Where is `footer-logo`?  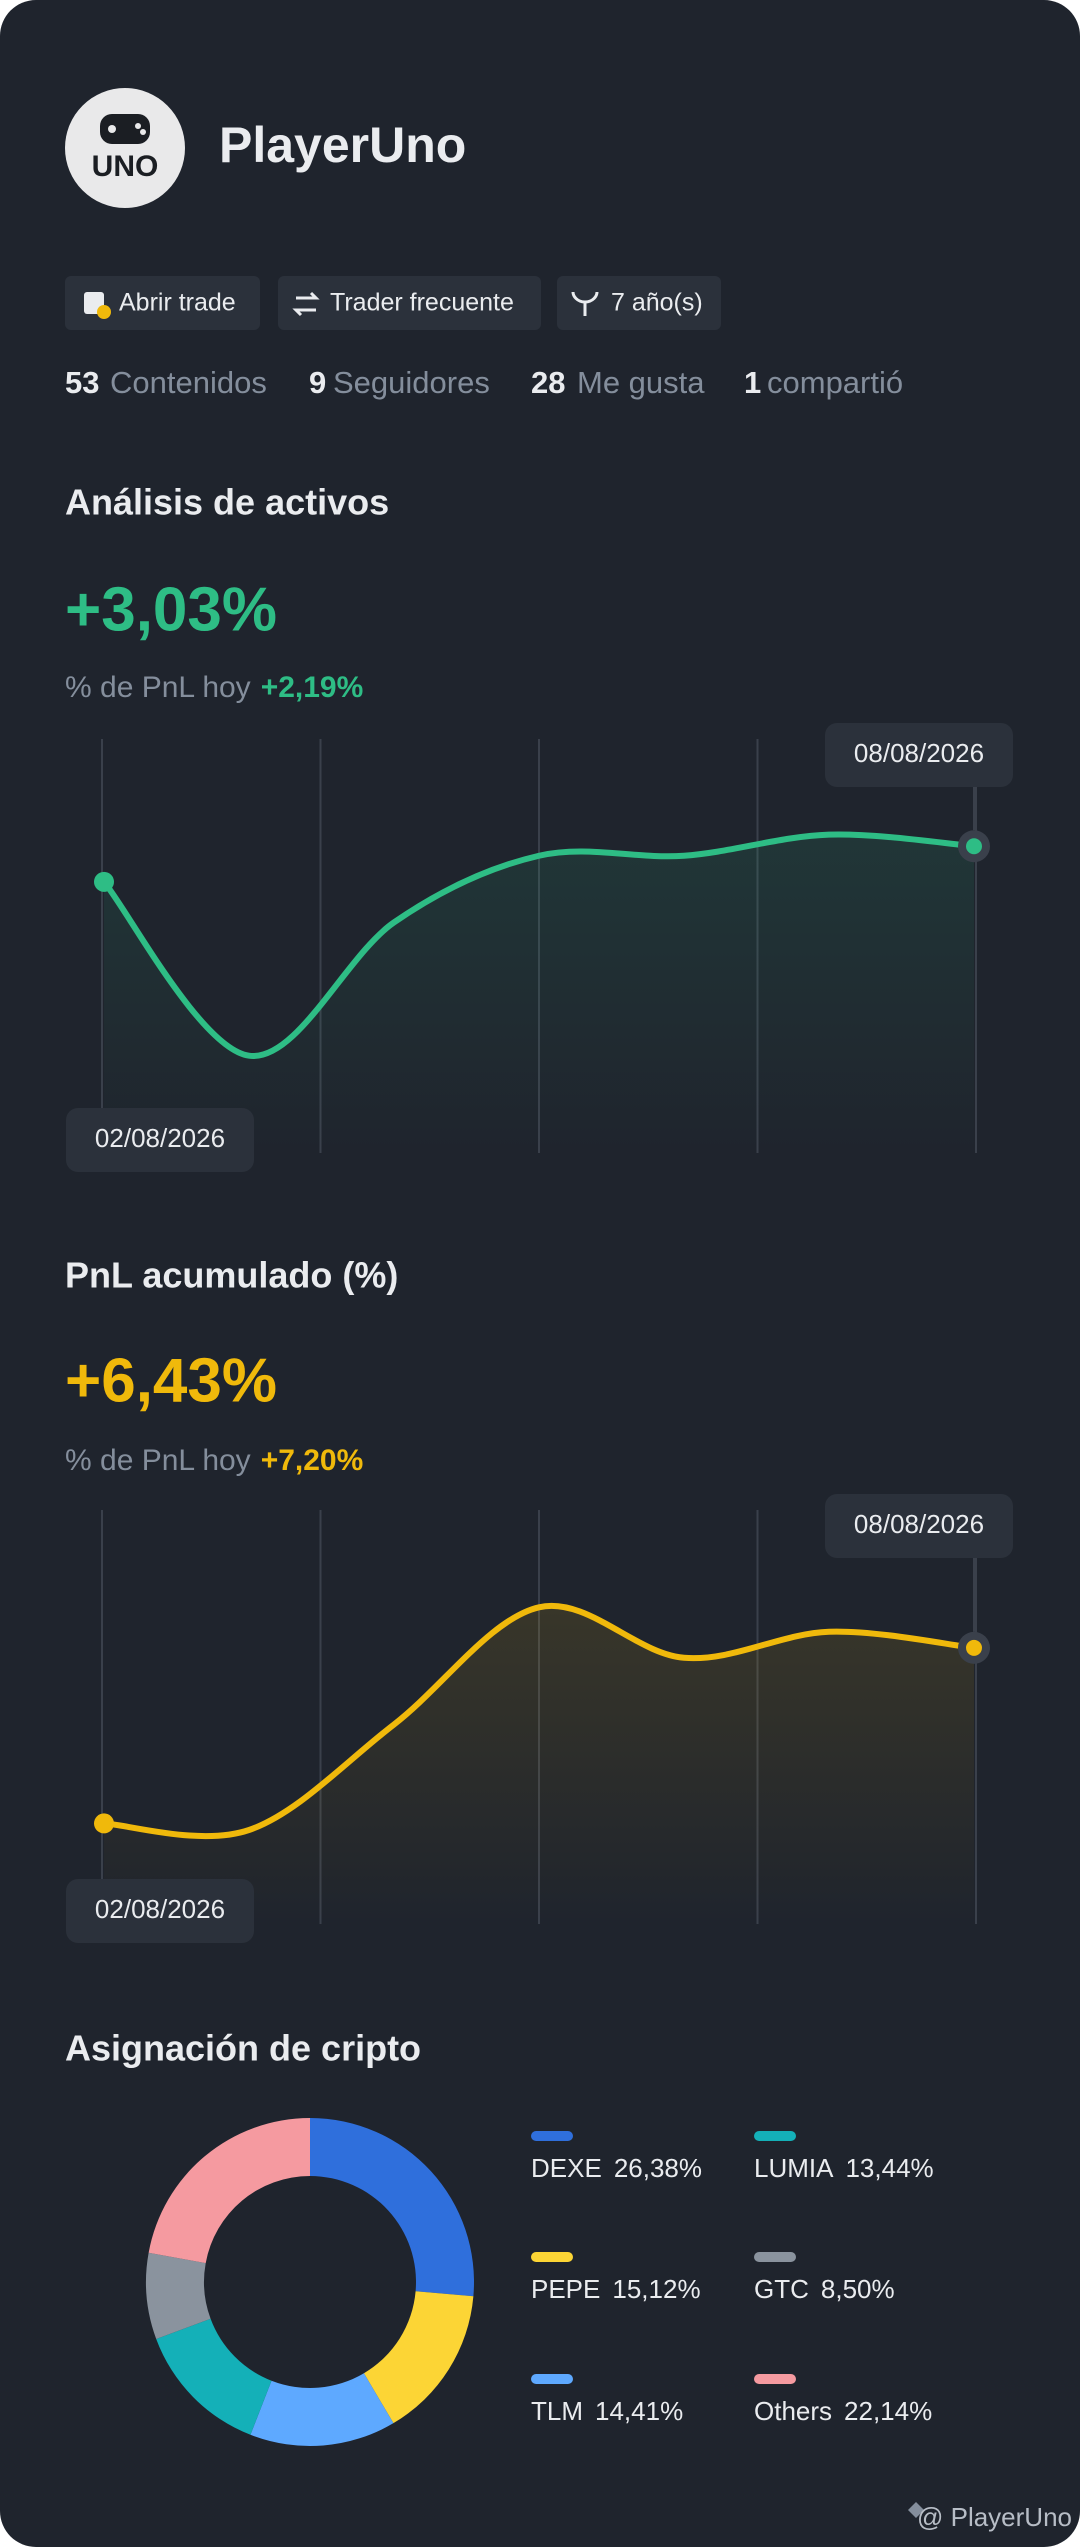
footer-logo is located at coordinates (916, 2510).